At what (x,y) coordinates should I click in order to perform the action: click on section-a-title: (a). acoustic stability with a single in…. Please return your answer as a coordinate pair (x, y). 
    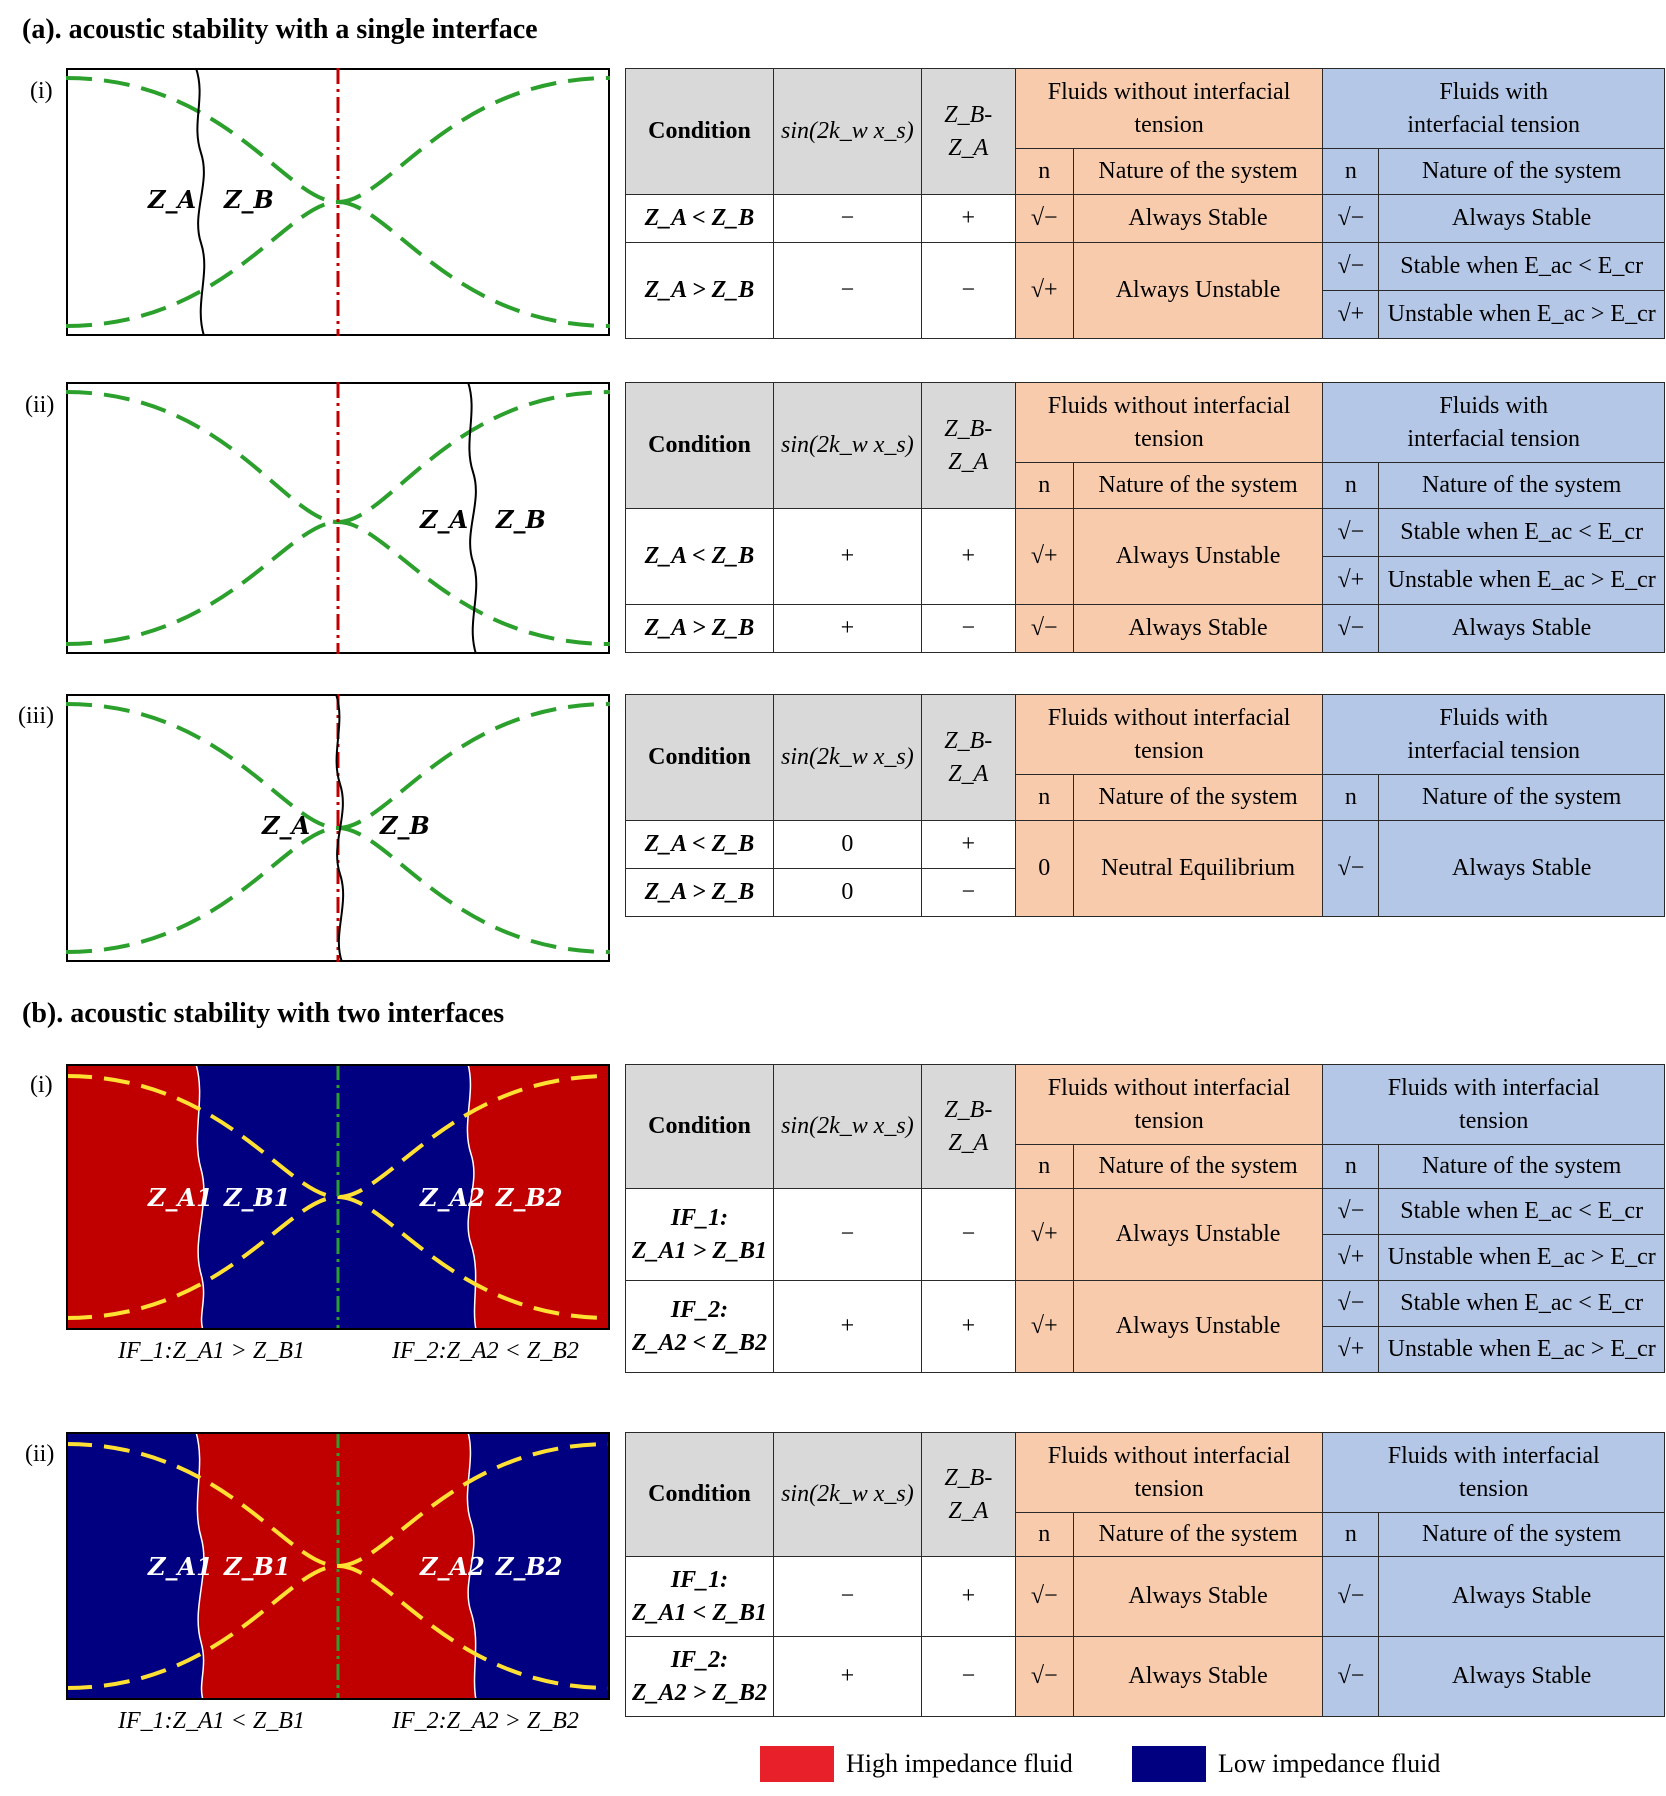
    Looking at the image, I should click on (280, 29).